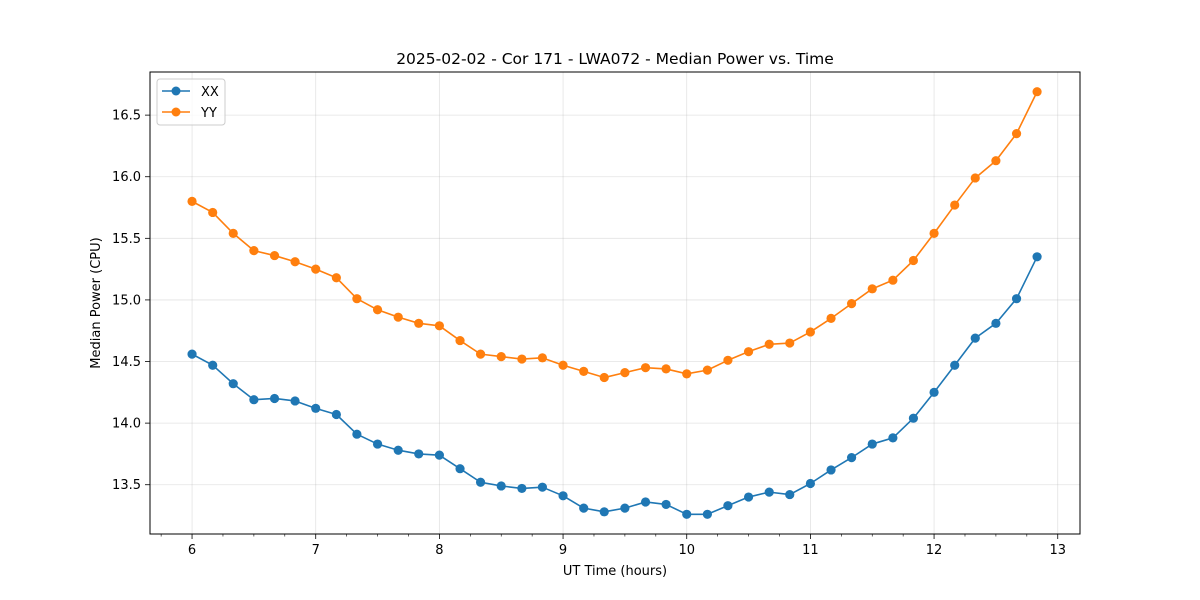 Image resolution: width=1200 pixels, height=600 pixels. I want to click on x-tick-label: 12, so click(934, 550).